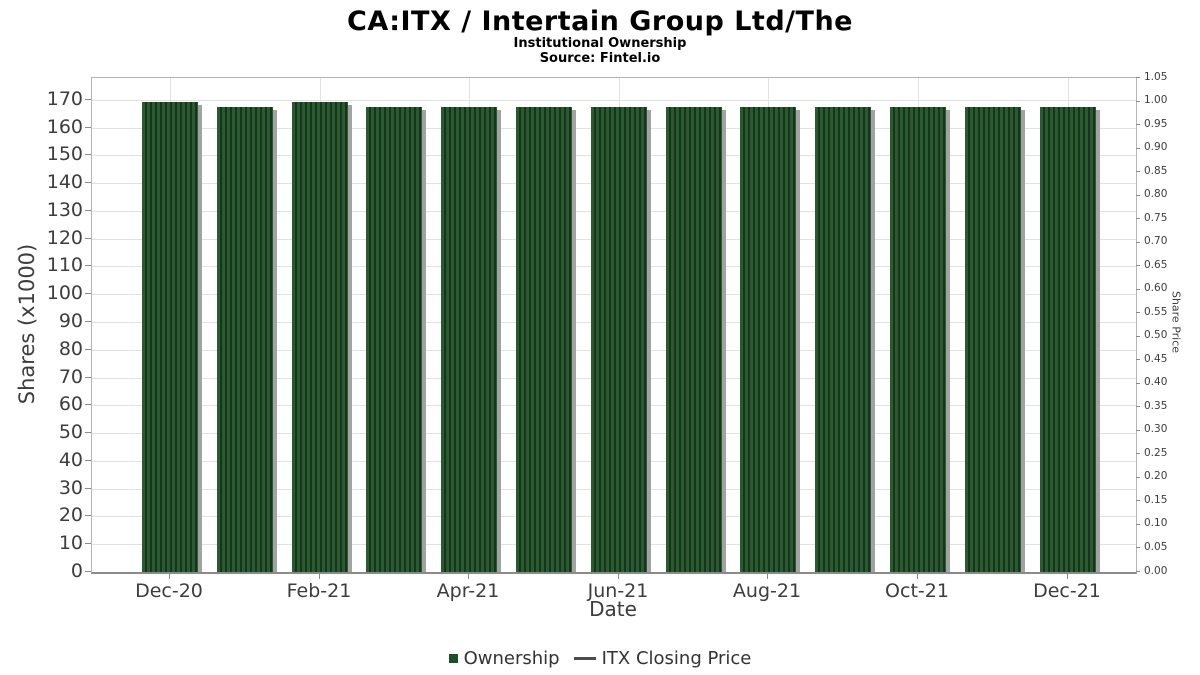  What do you see at coordinates (1156, 124) in the screenshot?
I see `y-right-tick-label: 0.95` at bounding box center [1156, 124].